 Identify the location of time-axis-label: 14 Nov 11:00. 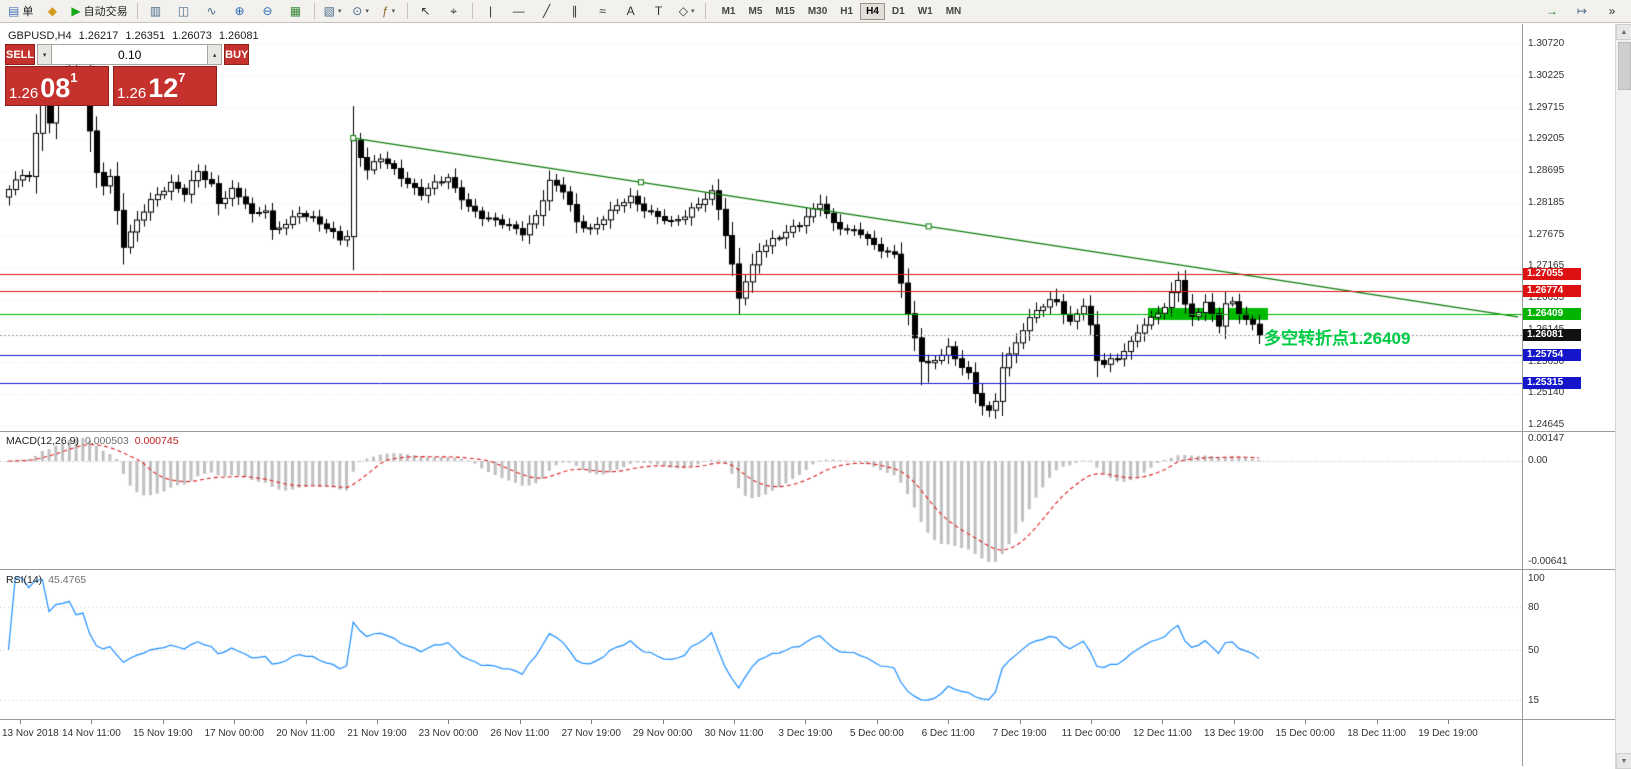
(91, 733).